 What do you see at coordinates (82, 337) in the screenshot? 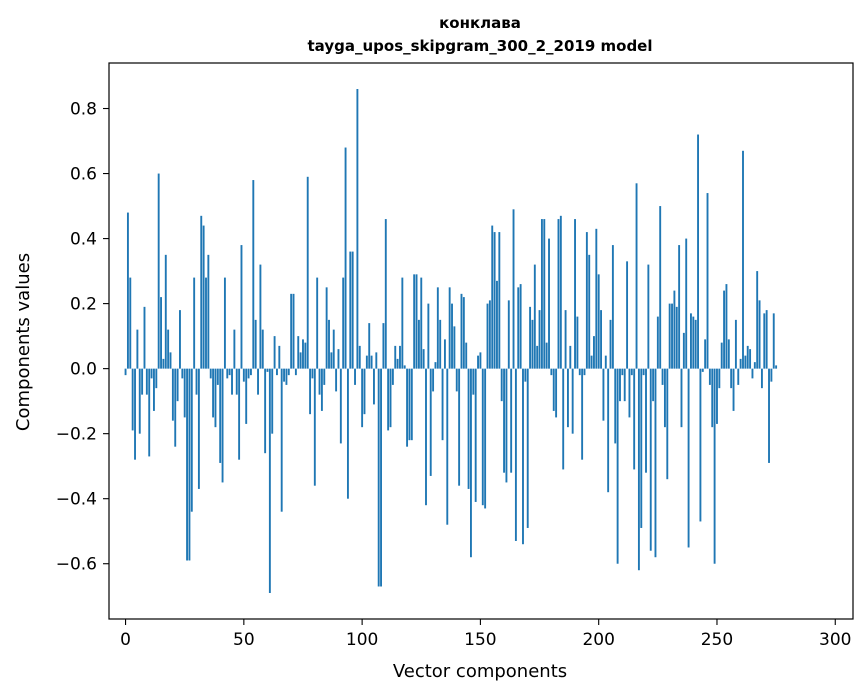
I see `y-axis-ticks: −0.6 −0.4 −0.2 0.0 0.2 0.4 0.6 0.8` at bounding box center [82, 337].